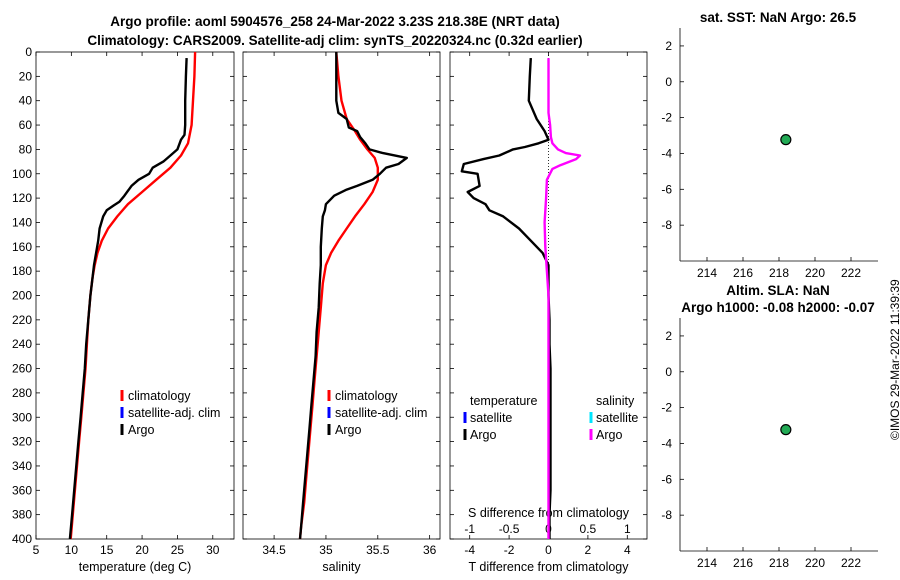 The height and width of the screenshot is (580, 900). What do you see at coordinates (509, 550) in the screenshot?
I see `difference-panel-xtick-label: -2` at bounding box center [509, 550].